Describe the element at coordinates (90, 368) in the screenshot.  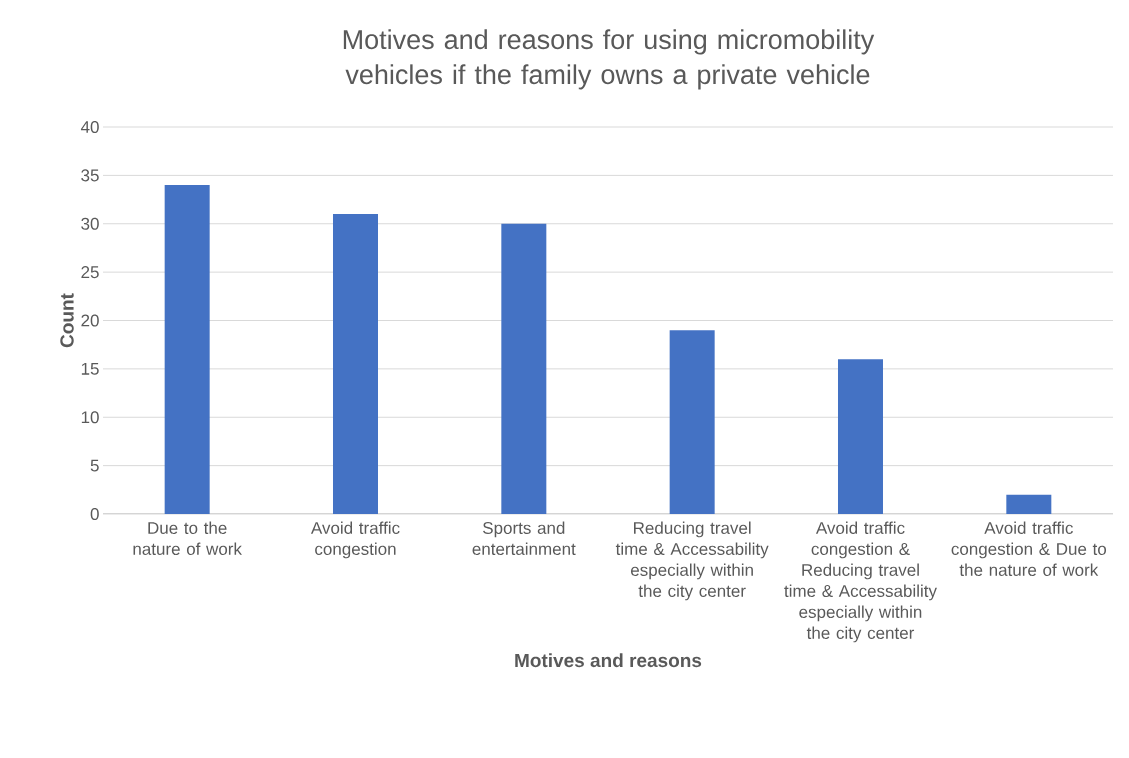
I see `y-tick-label: 15` at that location.